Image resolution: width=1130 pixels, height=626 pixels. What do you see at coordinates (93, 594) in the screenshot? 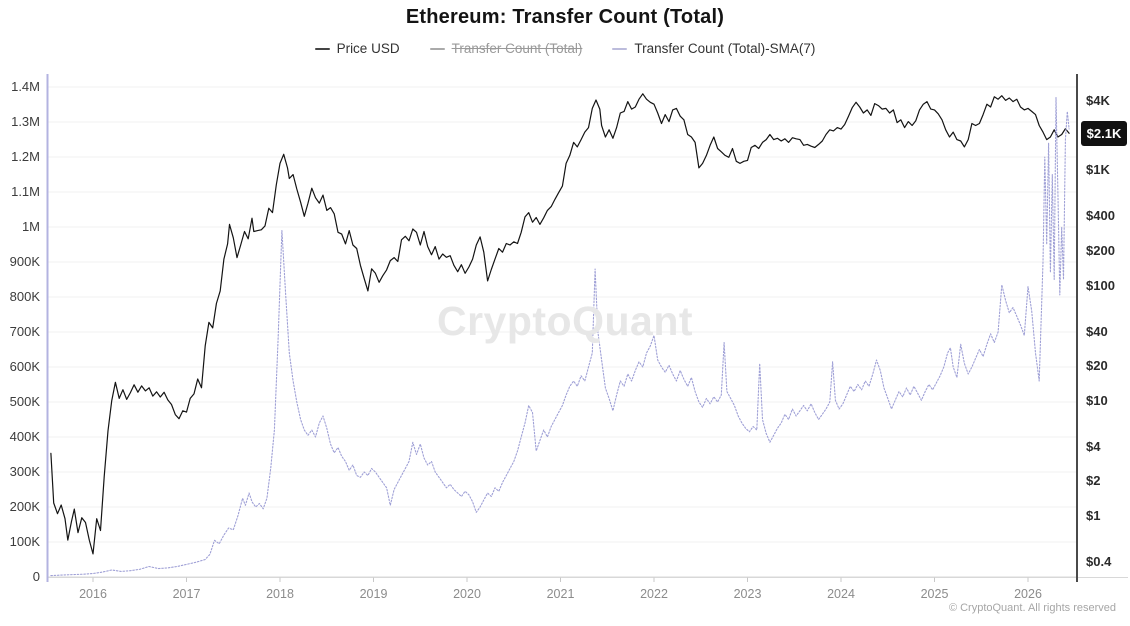
I see `x-axis-label: 2016` at bounding box center [93, 594].